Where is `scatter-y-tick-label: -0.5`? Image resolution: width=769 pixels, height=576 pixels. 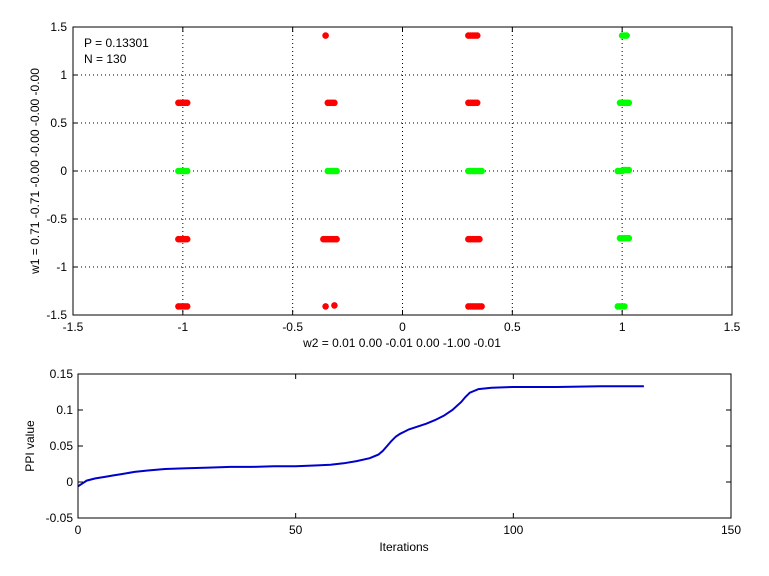 scatter-y-tick-label: -0.5 is located at coordinates (56, 219).